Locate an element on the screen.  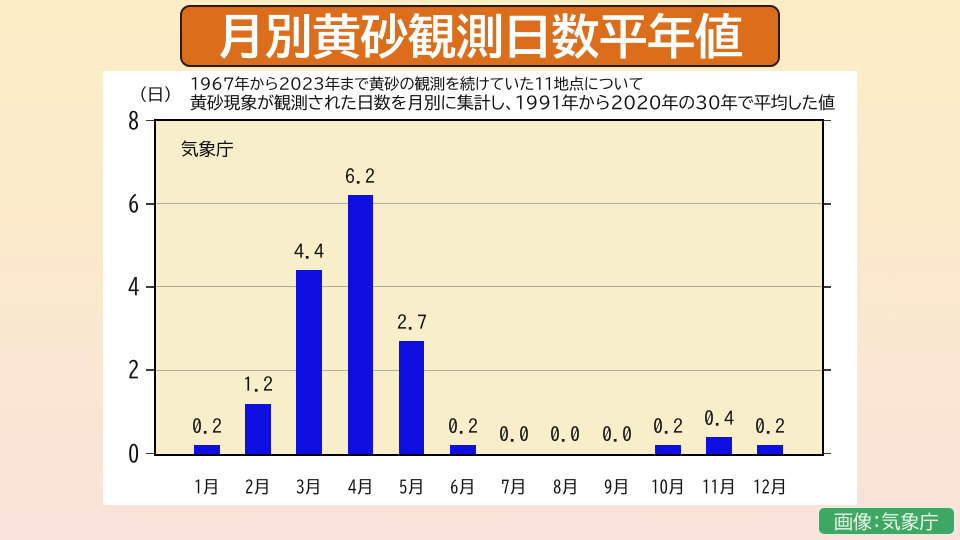
gridline-y4 is located at coordinates (488, 287).